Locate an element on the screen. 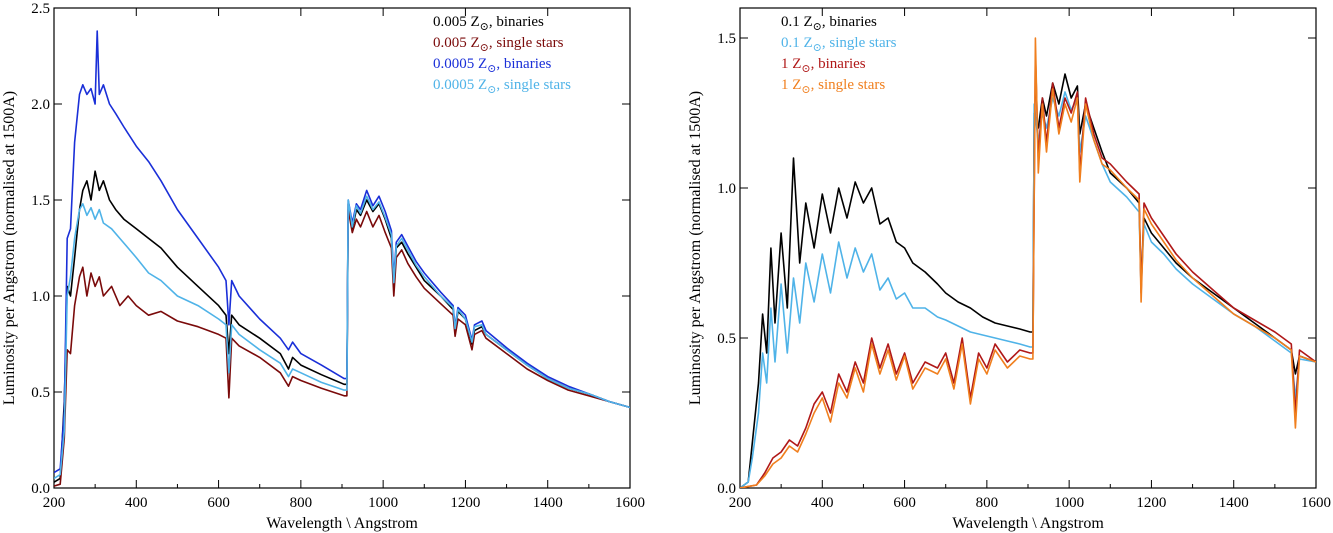 The width and height of the screenshot is (1333, 533). legend-entry-1: 0.005 Z⊙, single stars is located at coordinates (498, 44).